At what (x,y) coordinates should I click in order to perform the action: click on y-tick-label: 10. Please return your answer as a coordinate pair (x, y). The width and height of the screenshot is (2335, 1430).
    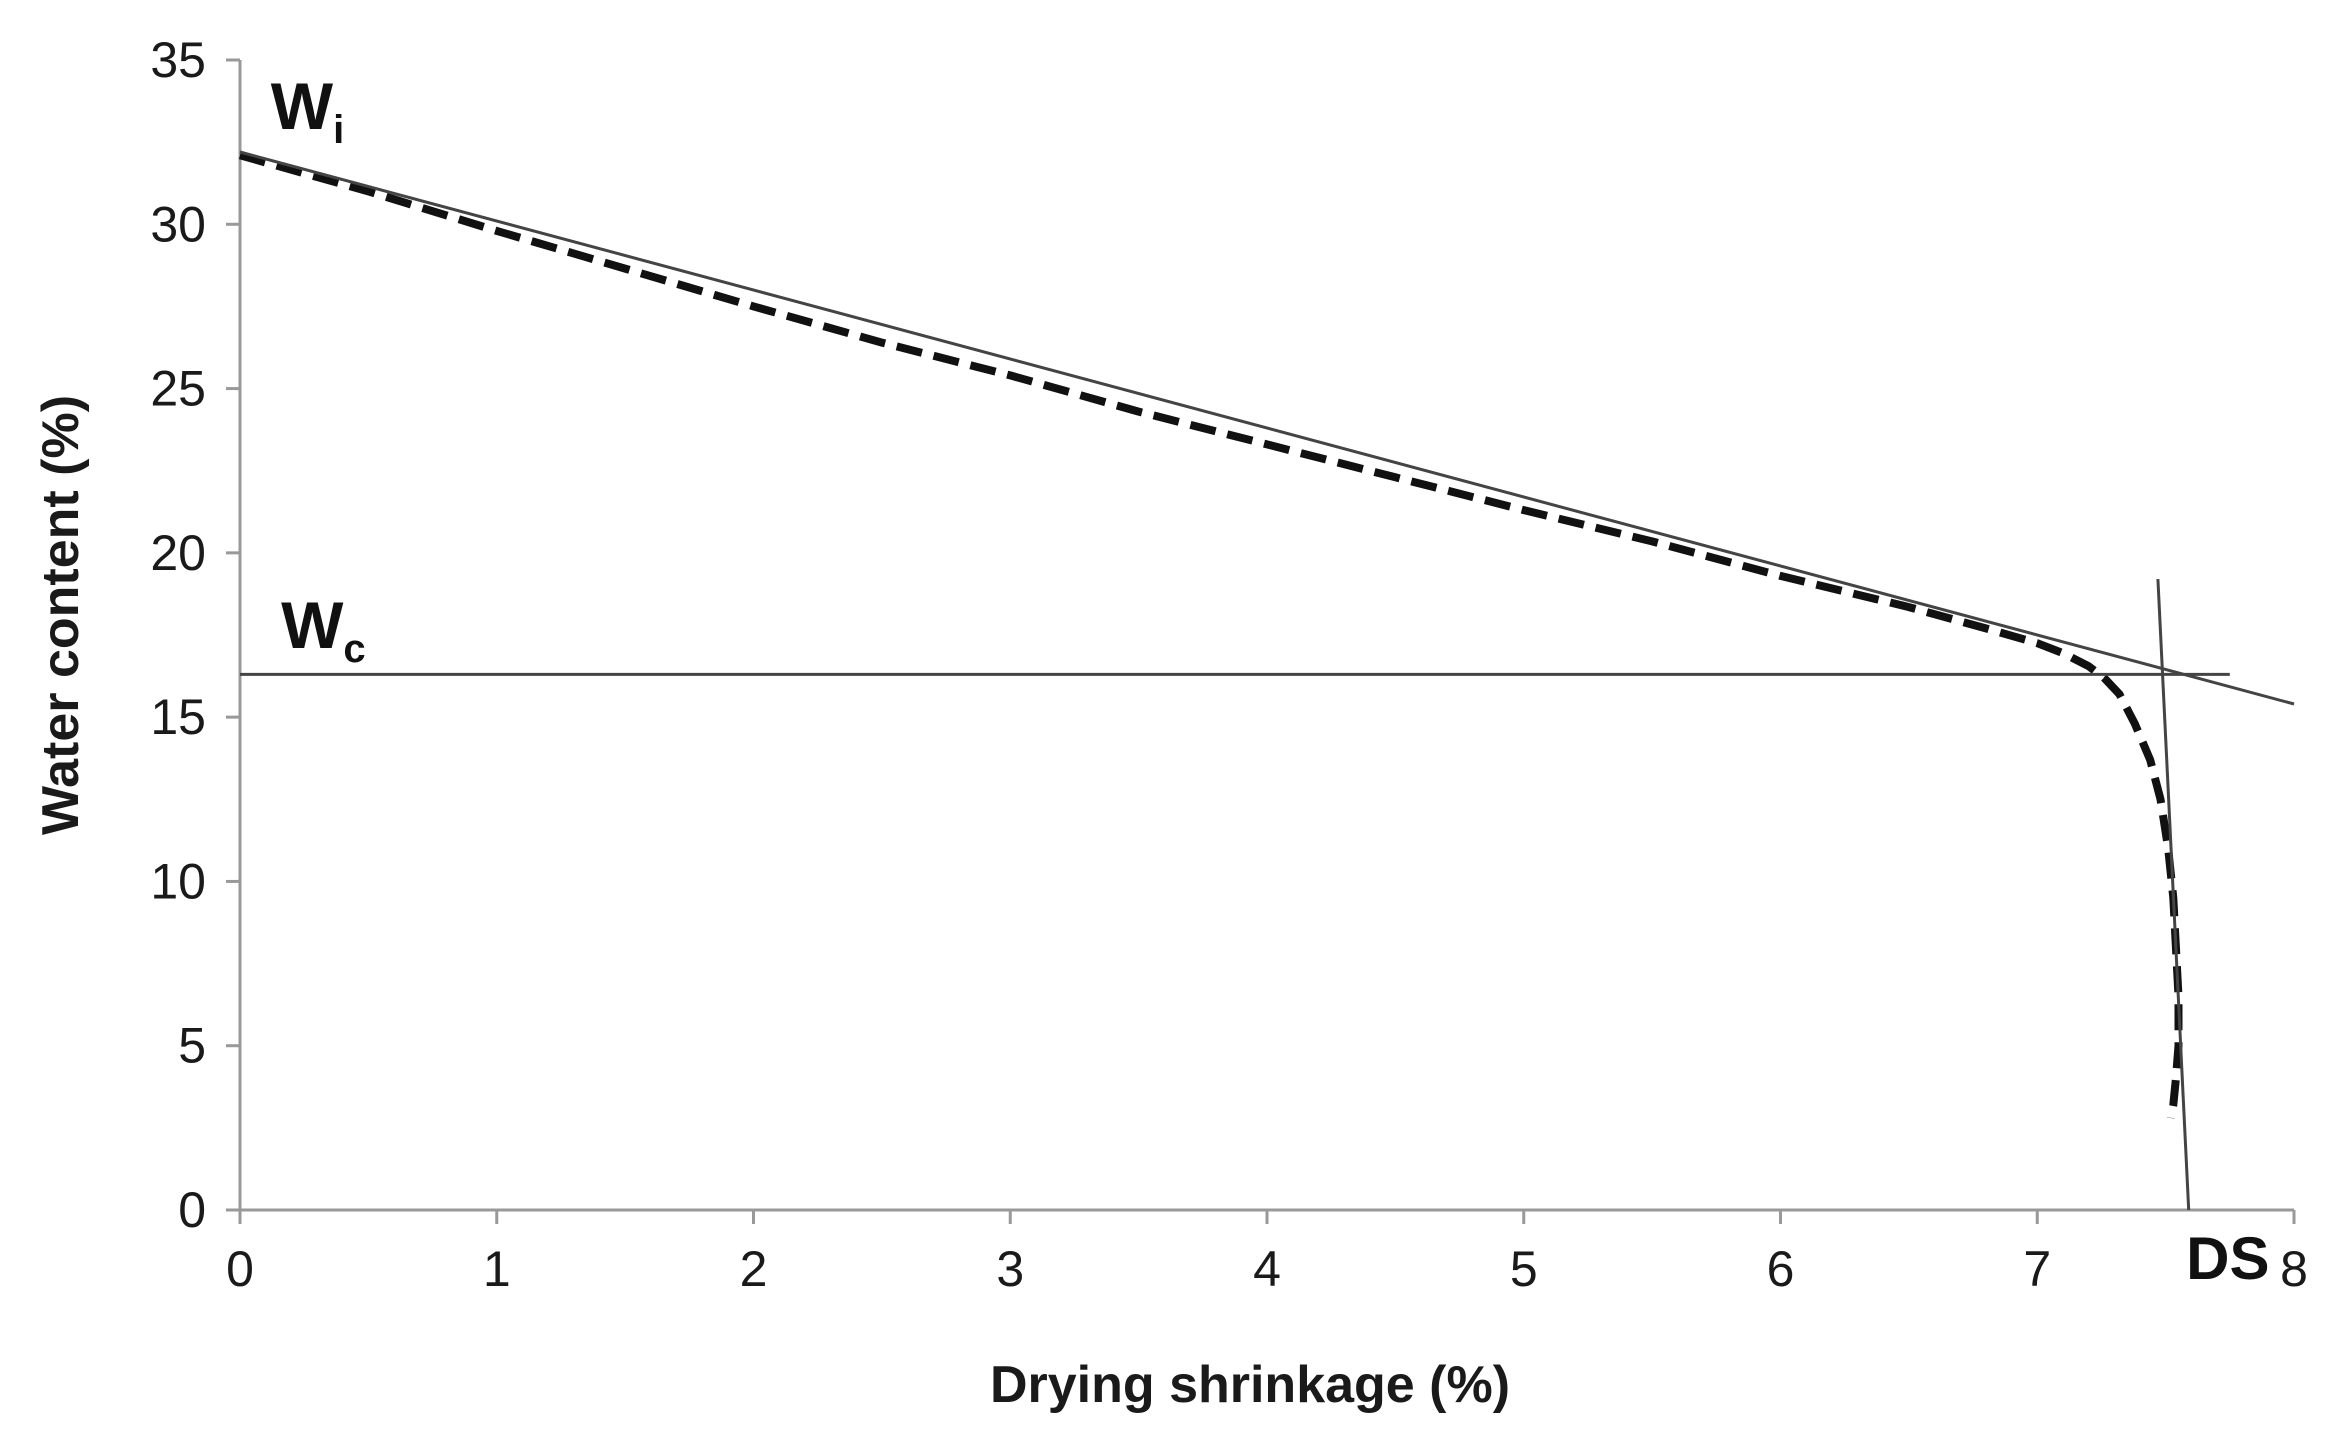
    Looking at the image, I should click on (178, 881).